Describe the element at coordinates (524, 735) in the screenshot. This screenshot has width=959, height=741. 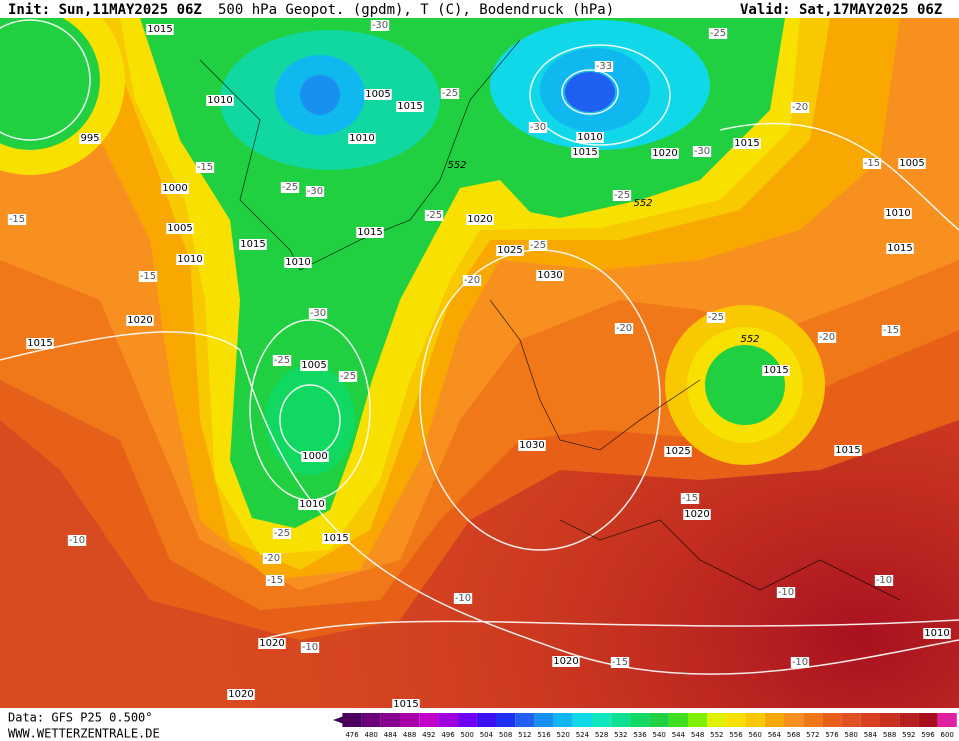
I see `colorbar-label: 512` at that location.